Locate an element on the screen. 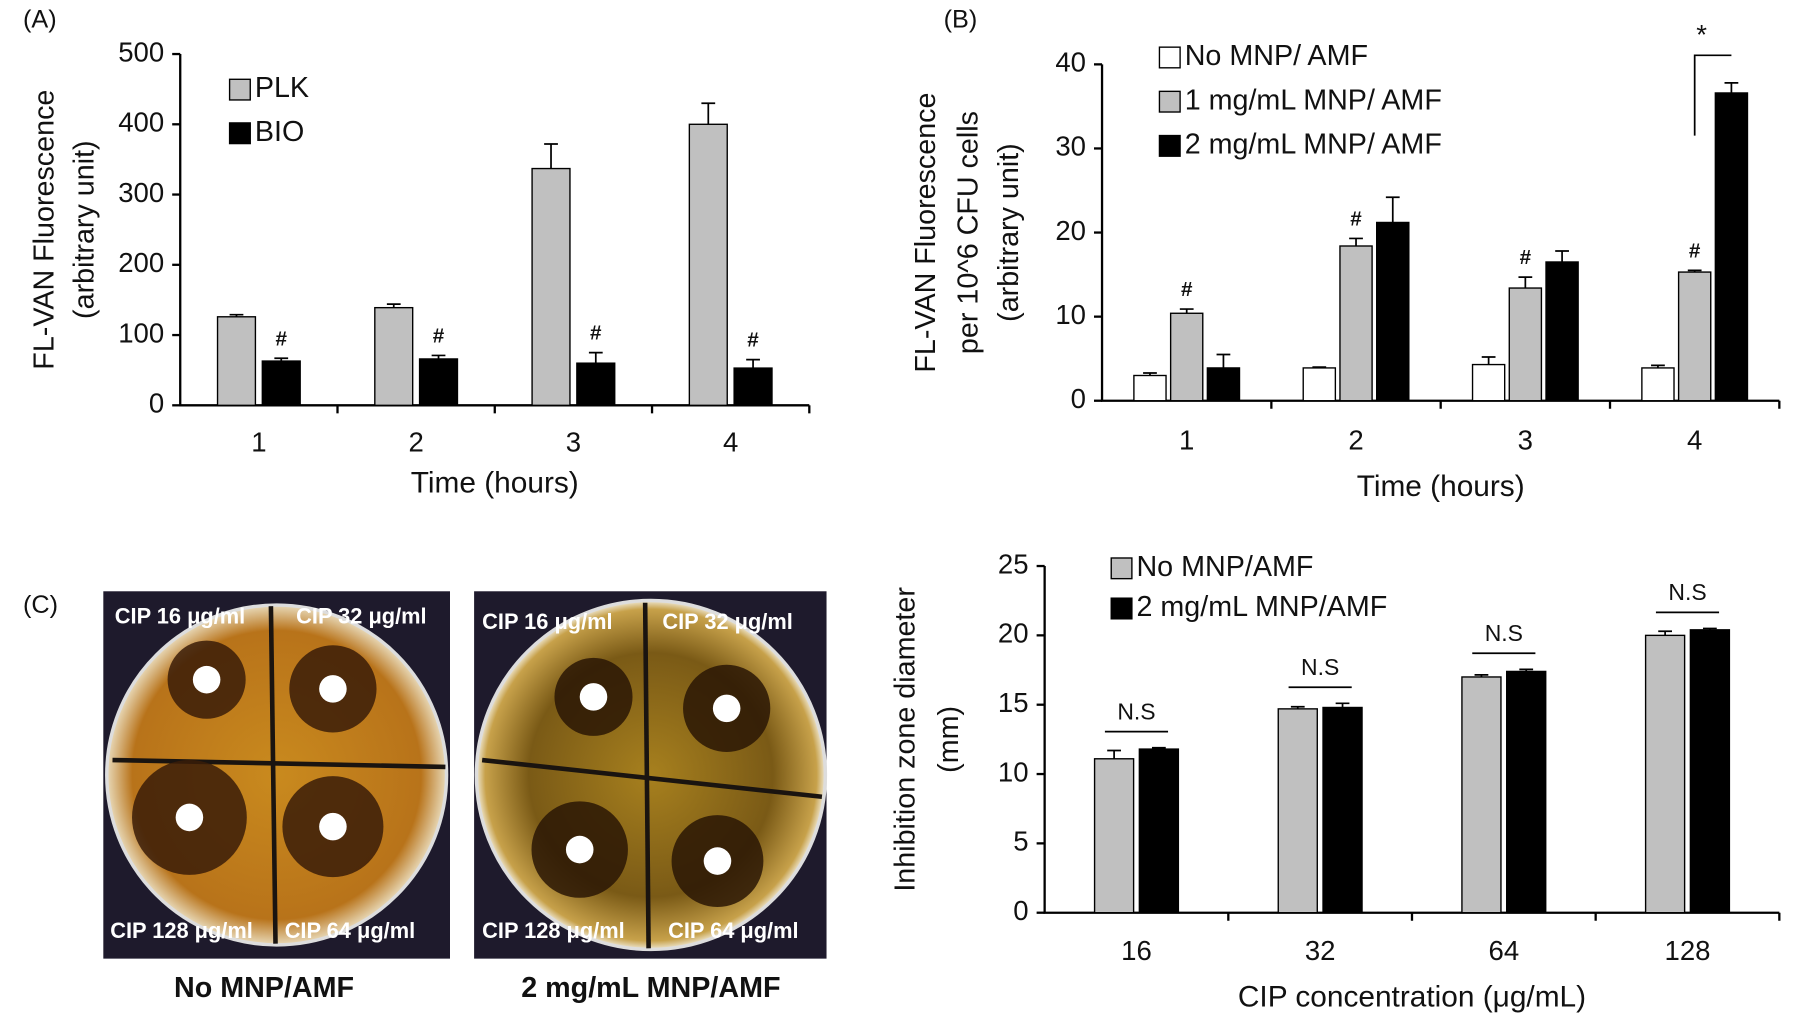 The height and width of the screenshot is (1023, 1800). x-tick-label: 128 is located at coordinates (1688, 950).